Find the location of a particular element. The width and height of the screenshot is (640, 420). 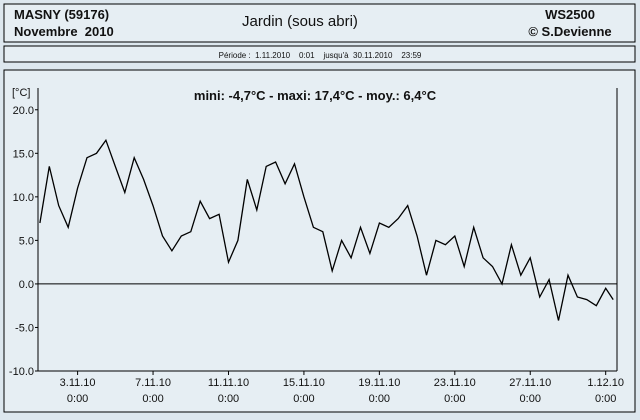

y-tick-label: 15.0 is located at coordinates (23, 154).